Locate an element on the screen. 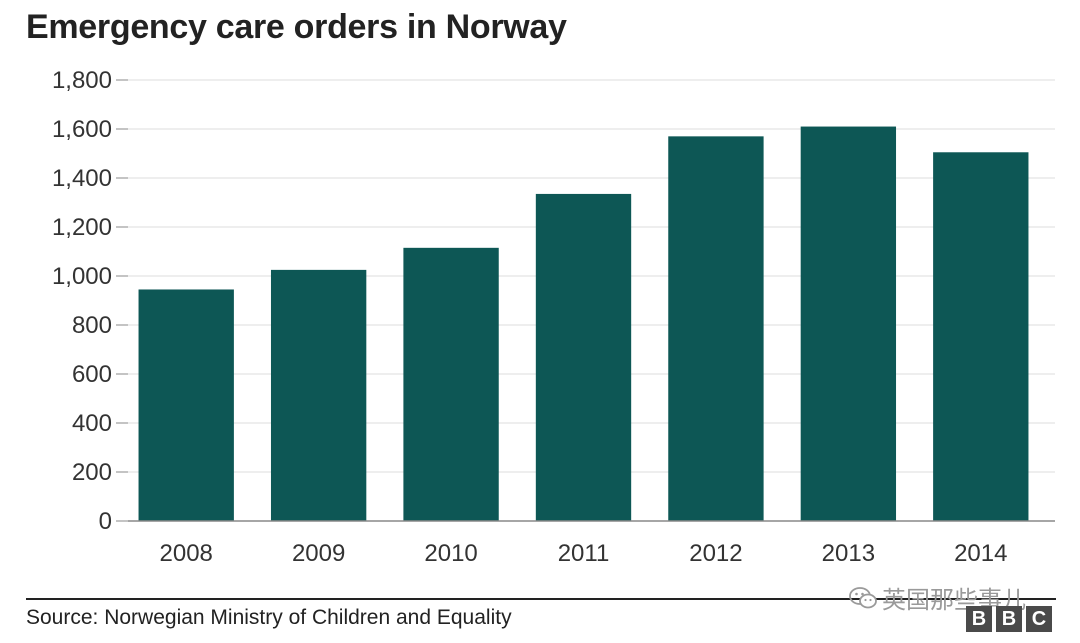 The image size is (1080, 643). y-tick-label: 0 is located at coordinates (105, 521).